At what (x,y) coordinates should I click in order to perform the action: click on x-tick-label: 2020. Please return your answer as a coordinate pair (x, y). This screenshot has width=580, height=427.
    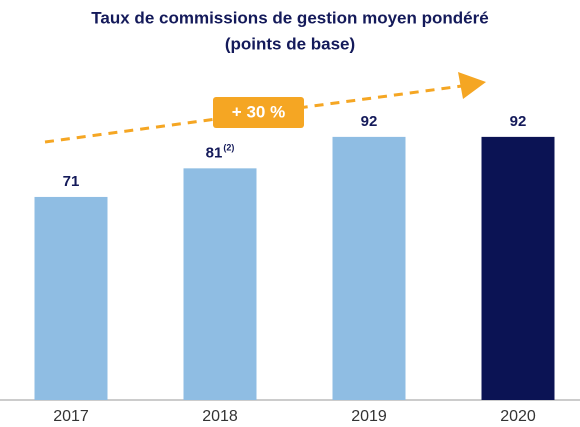
    Looking at the image, I should click on (518, 416).